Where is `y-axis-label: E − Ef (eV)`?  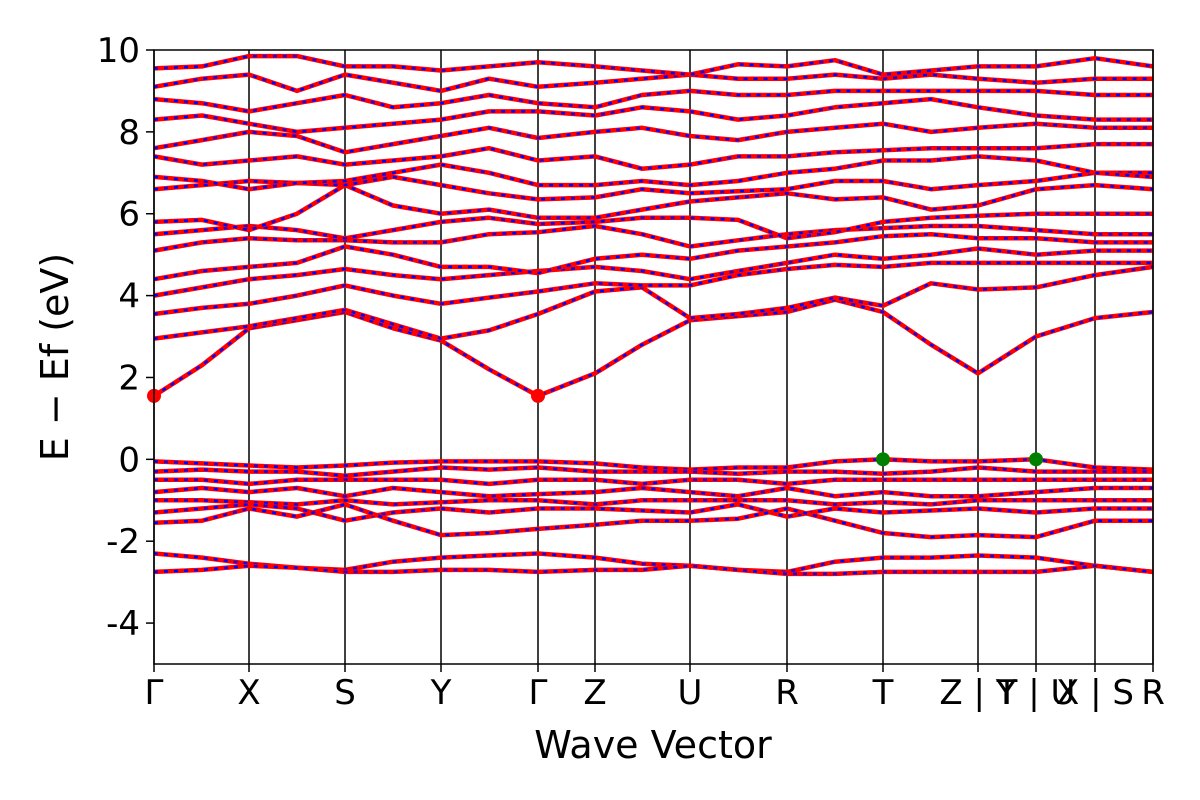
y-axis-label: E − Ef (eV) is located at coordinates (55, 357).